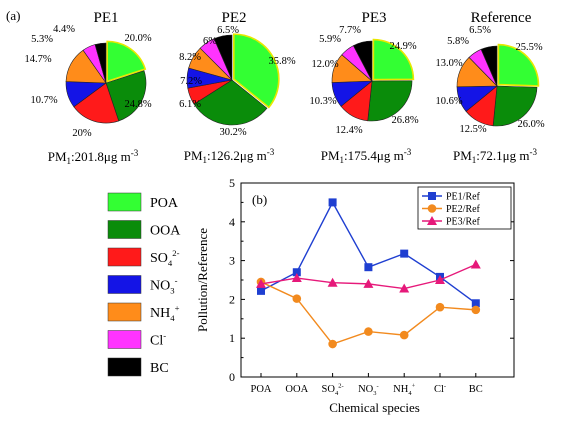  What do you see at coordinates (42, 39) in the screenshot?
I see `pie-data-label: 5.3%` at bounding box center [42, 39].